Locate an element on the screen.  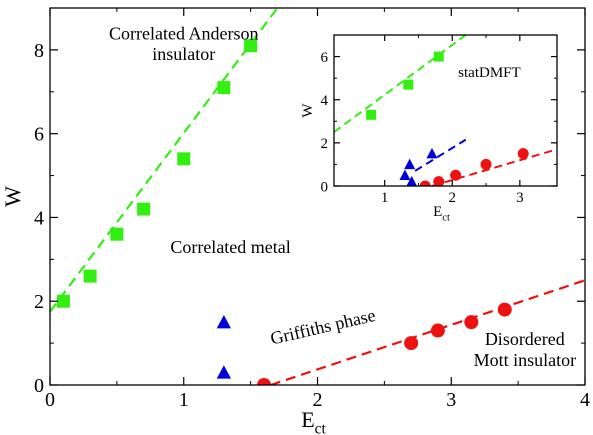
region-label-line: insulator is located at coordinates (183, 54).